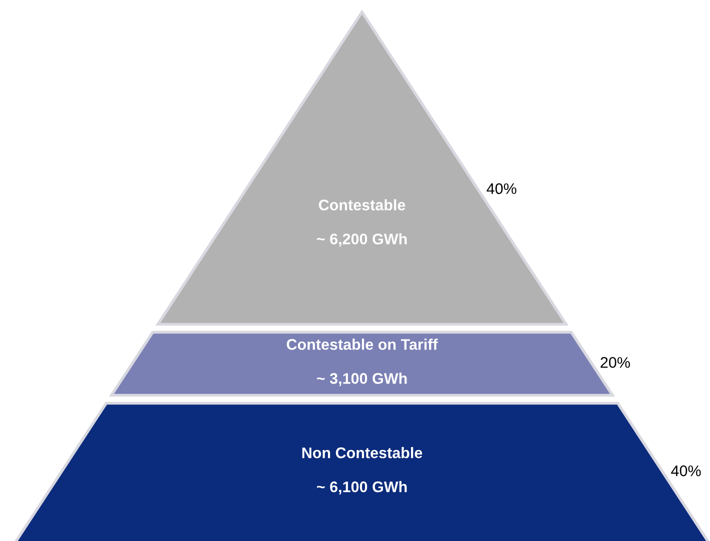  What do you see at coordinates (362, 344) in the screenshot?
I see `category-label: Contestable on Tariff` at bounding box center [362, 344].